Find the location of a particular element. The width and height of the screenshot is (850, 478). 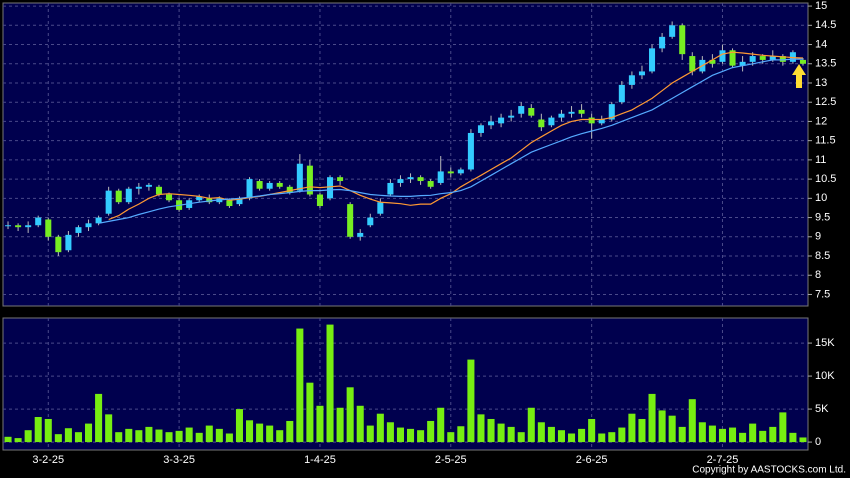

y-tick-label: 10 is located at coordinates (821, 198).